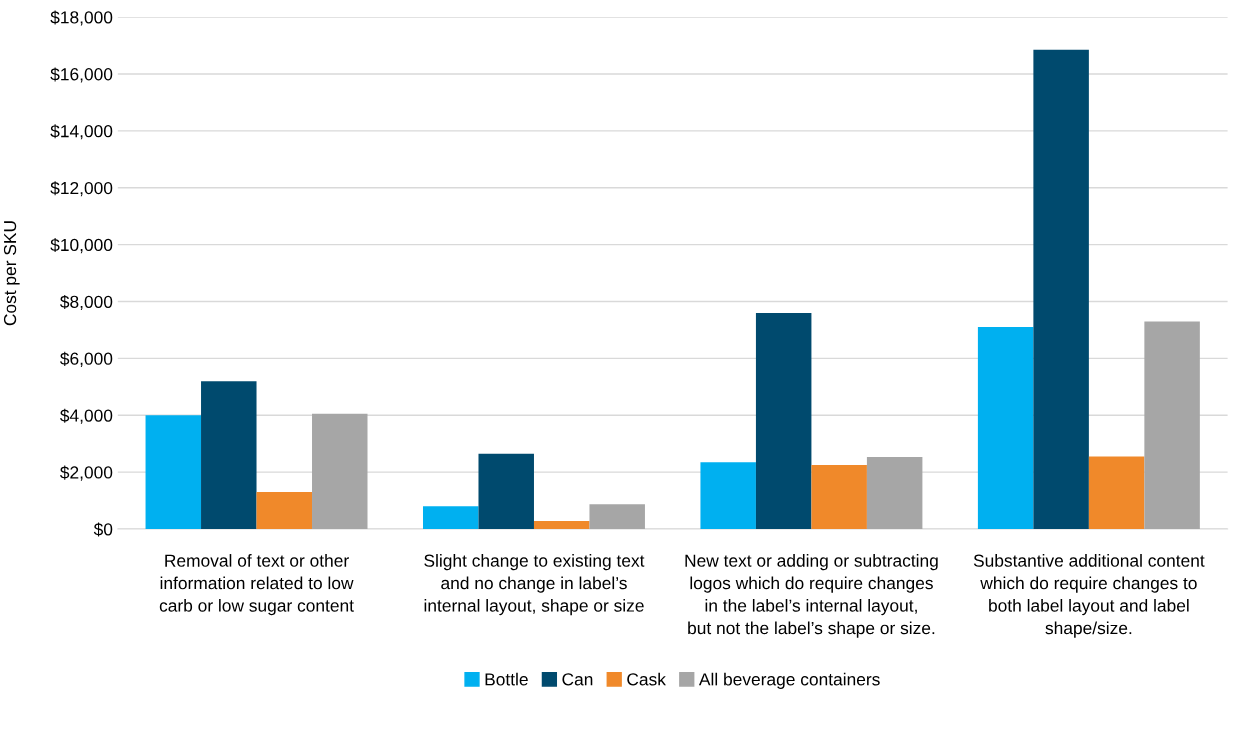 This screenshot has height=742, width=1240. I want to click on y-tick-label: $12,000, so click(81, 189).